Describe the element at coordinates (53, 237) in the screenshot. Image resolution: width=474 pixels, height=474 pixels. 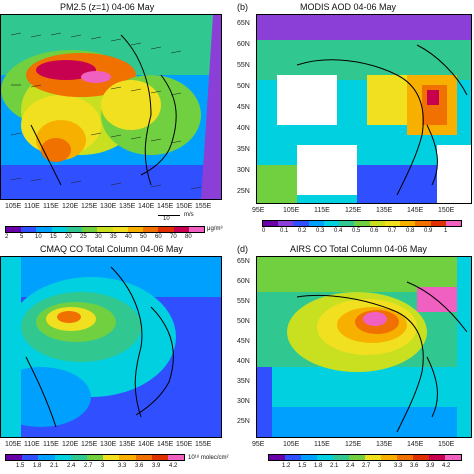
I see `cbar-label: 15` at that location.